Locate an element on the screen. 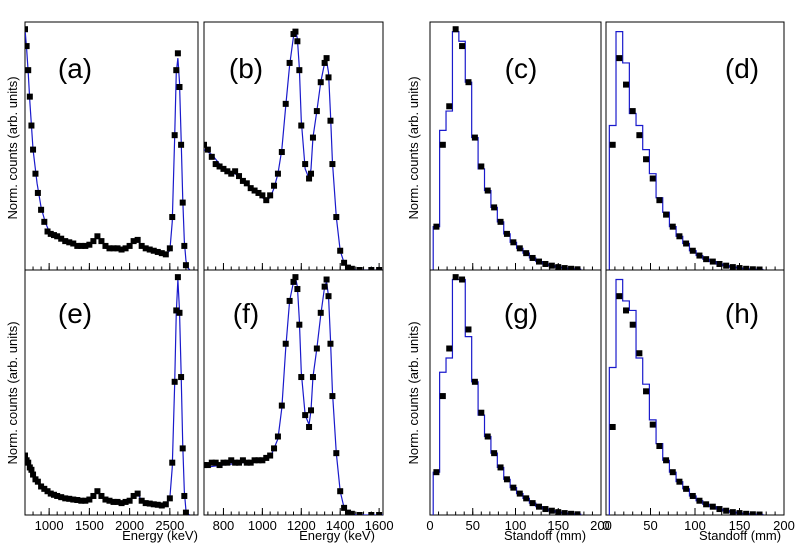 This screenshot has width=806, height=546. xtick-label-g: 150 is located at coordinates (558, 525).